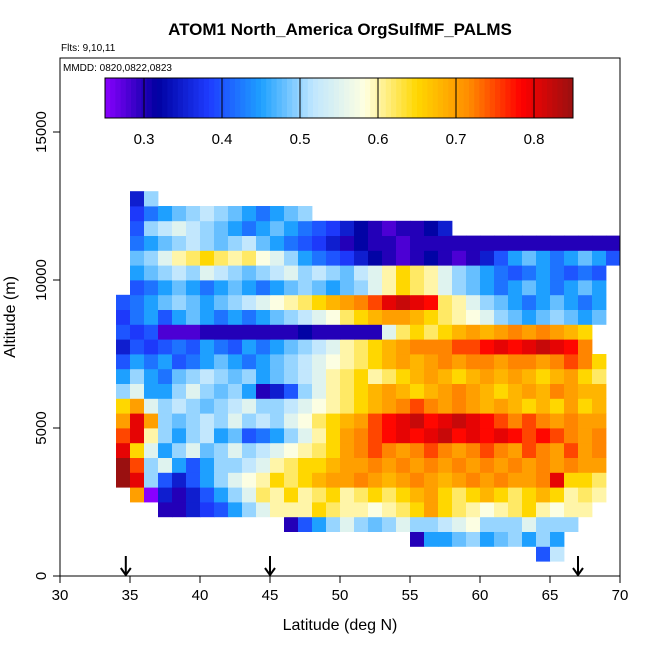 Image resolution: width=650 pixels, height=655 pixels. Describe the element at coordinates (10, 317) in the screenshot. I see `y-axis-label: Altitude (m)` at that location.